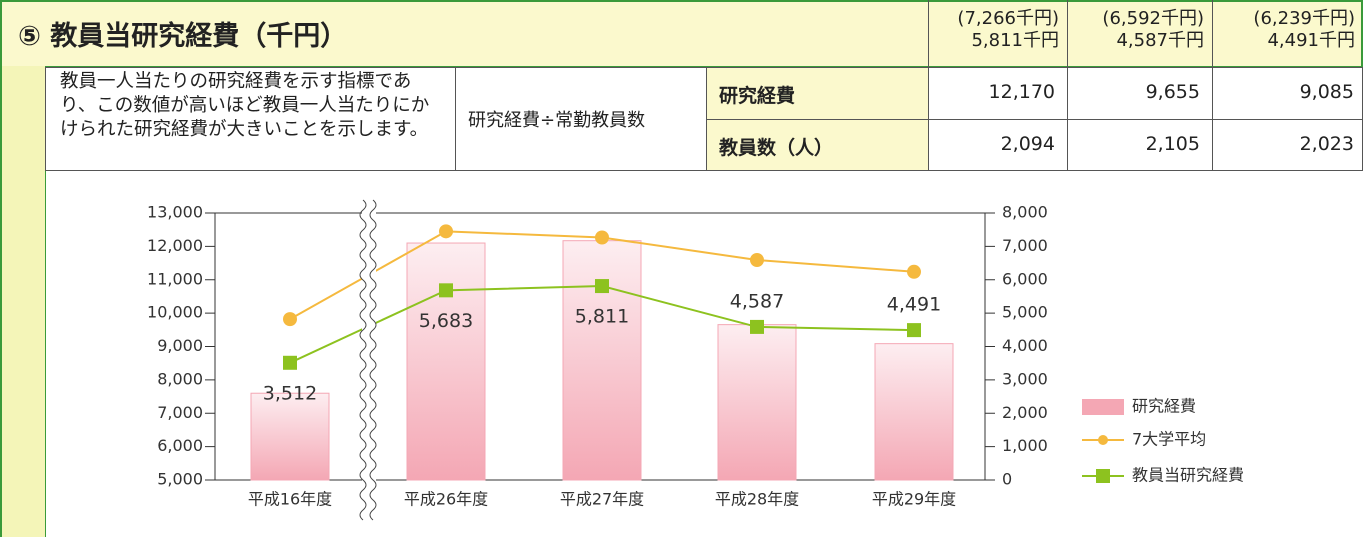 Image resolution: width=1363 pixels, height=537 pixels. I want to click on y-tick-label: 13,000, so click(175, 212).